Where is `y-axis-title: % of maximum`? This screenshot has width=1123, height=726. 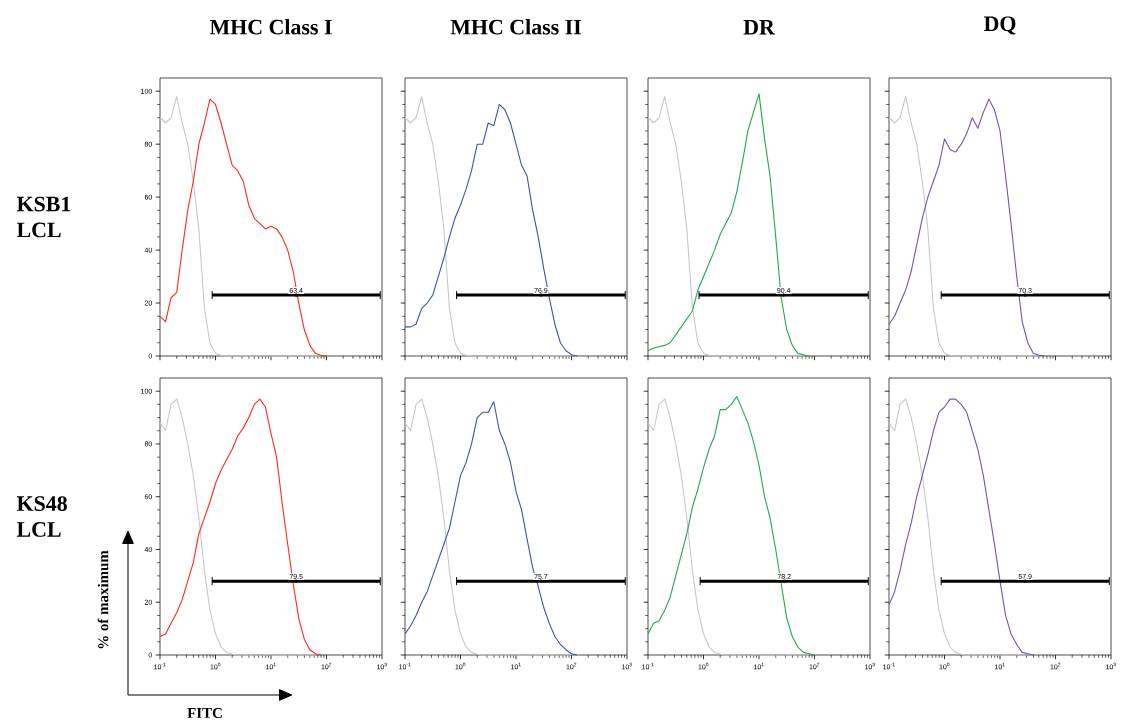
y-axis-title: % of maximum is located at coordinates (103, 599).